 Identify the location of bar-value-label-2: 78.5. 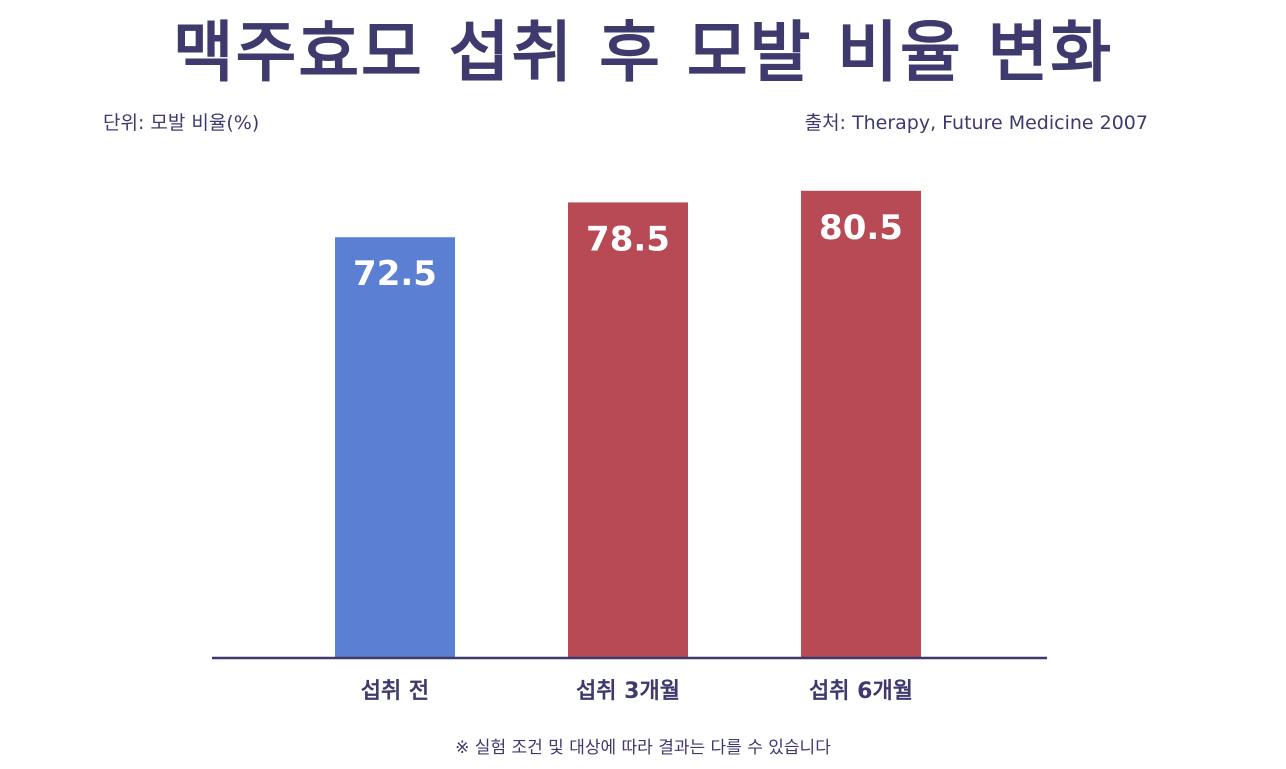
(628, 239).